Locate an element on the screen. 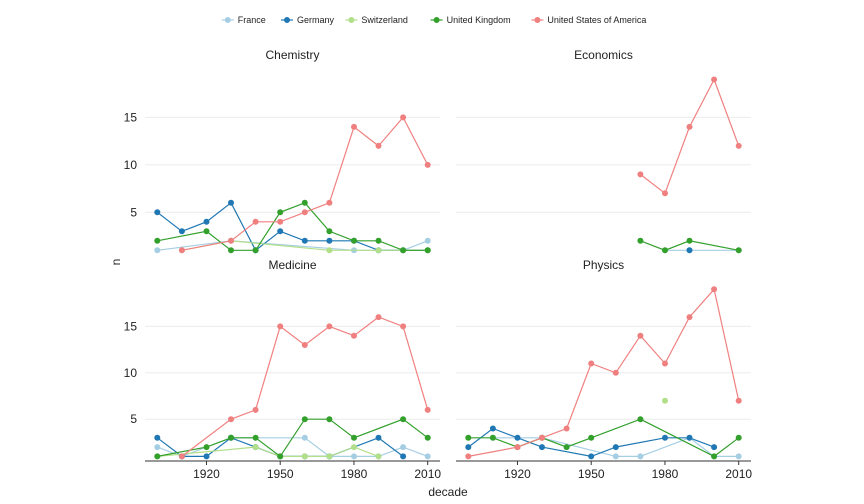 This screenshot has height=504, width=864. facet-economics: Economics is located at coordinates (603, 151).